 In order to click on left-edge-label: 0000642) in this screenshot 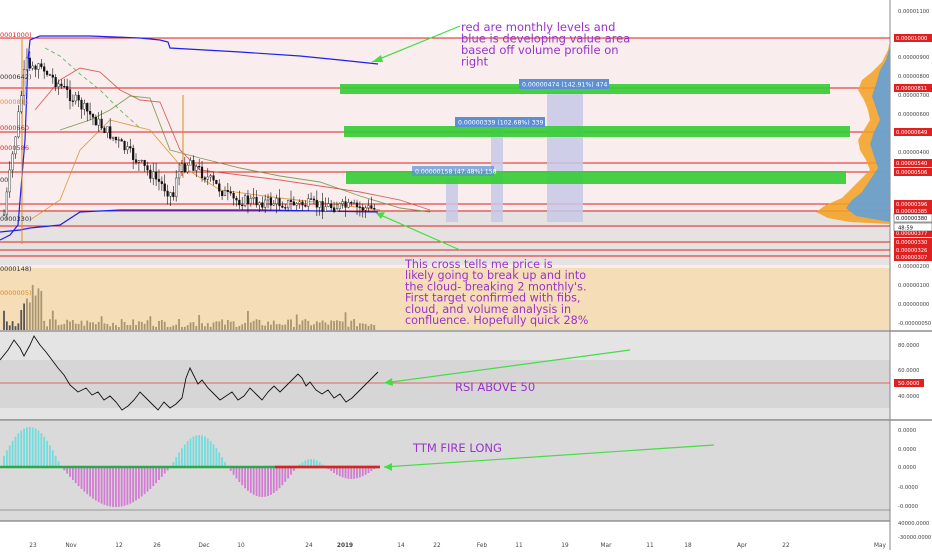, I will do `click(15, 77)`.